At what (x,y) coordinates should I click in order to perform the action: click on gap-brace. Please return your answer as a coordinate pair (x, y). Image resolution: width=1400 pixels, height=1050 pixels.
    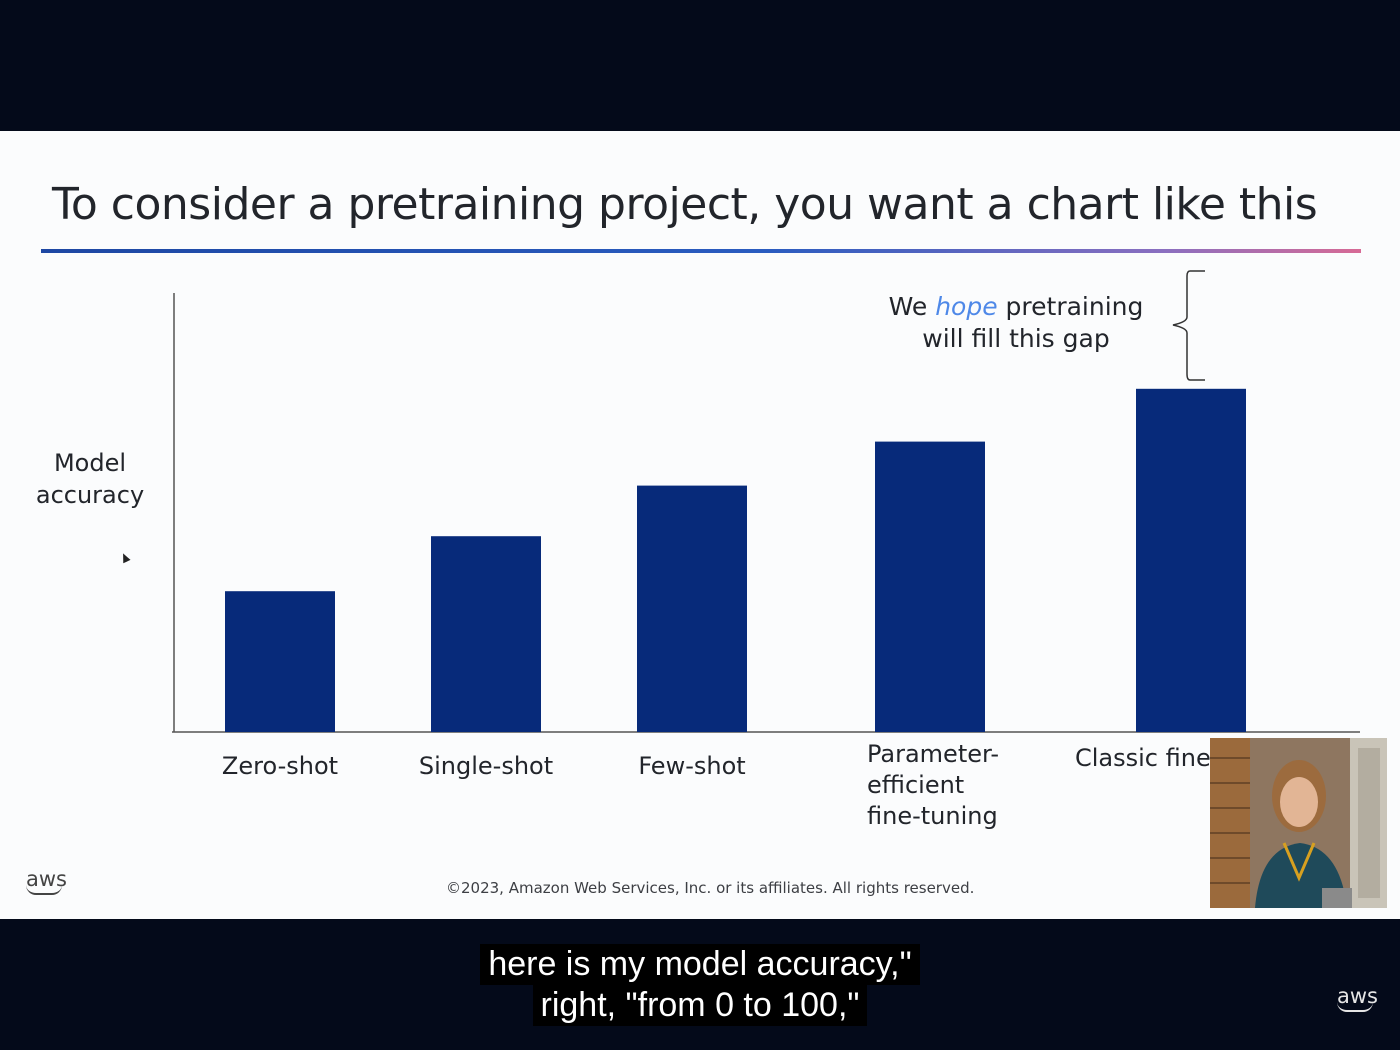
    Looking at the image, I should click on (1188, 325).